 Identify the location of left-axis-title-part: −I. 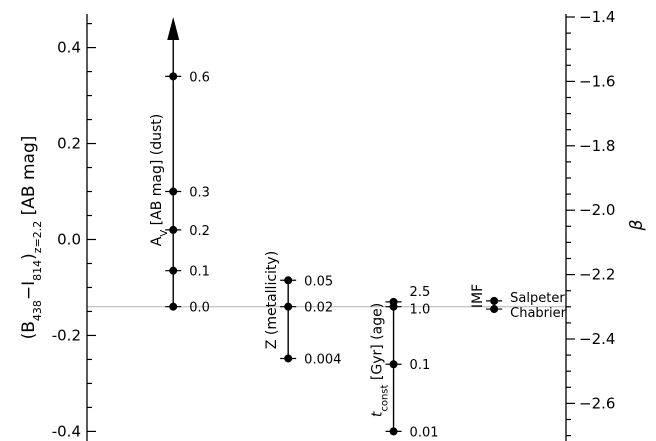
(29, 290).